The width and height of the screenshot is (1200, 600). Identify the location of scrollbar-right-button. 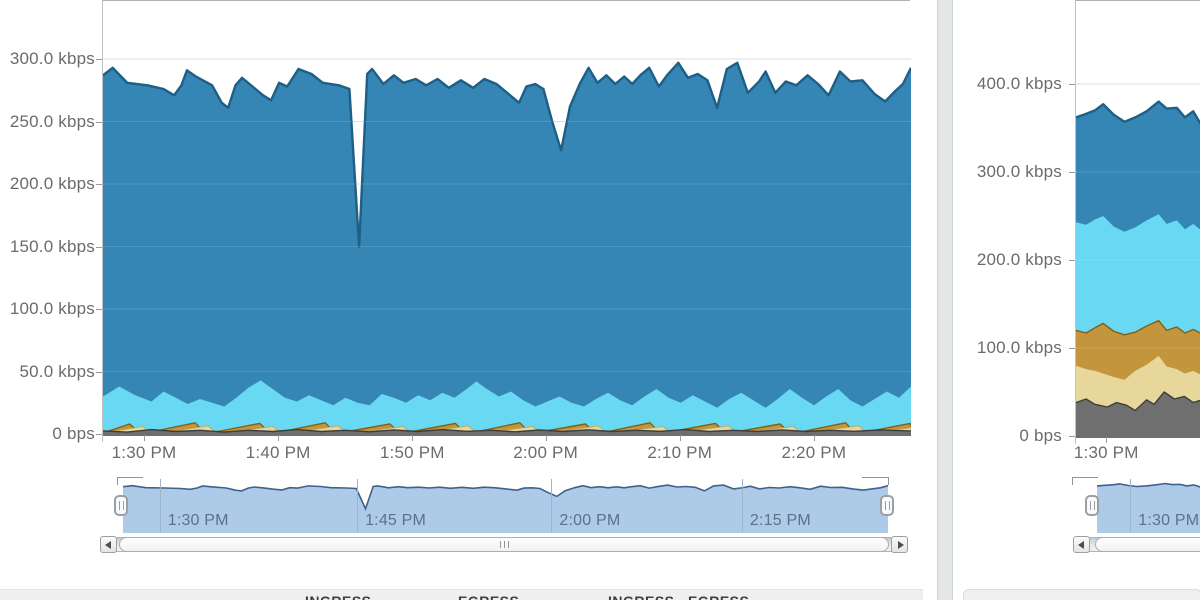
(899, 544).